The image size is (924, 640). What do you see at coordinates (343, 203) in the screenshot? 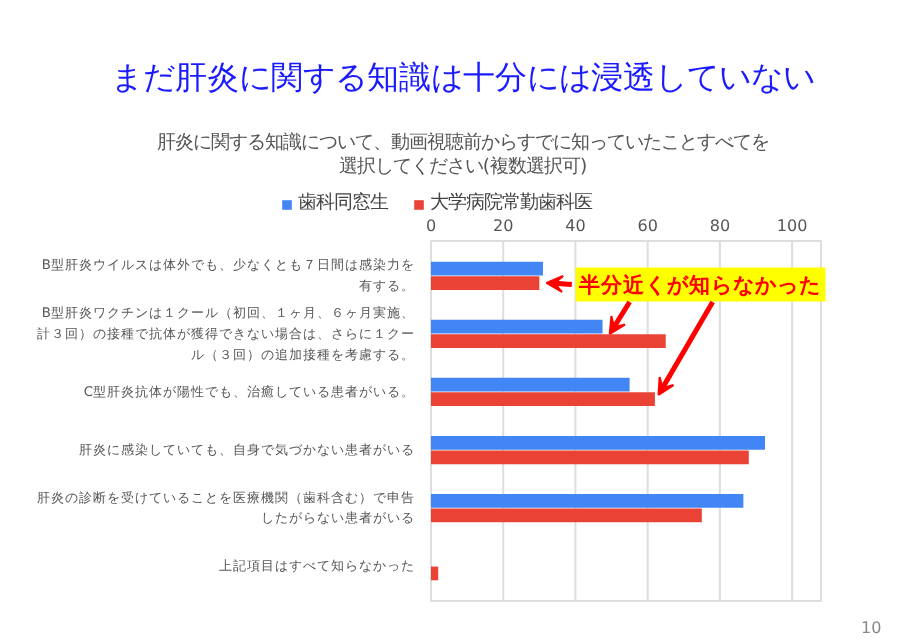
I see `legend-label: 歯科同窓生` at bounding box center [343, 203].